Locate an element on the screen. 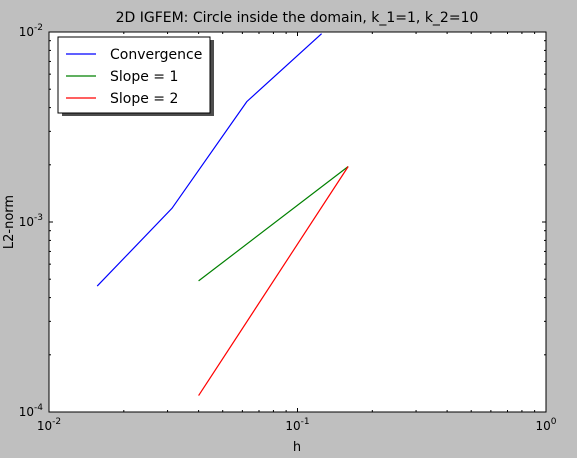 This screenshot has height=458, width=577. legend-label: Slope = 1 is located at coordinates (144, 77).